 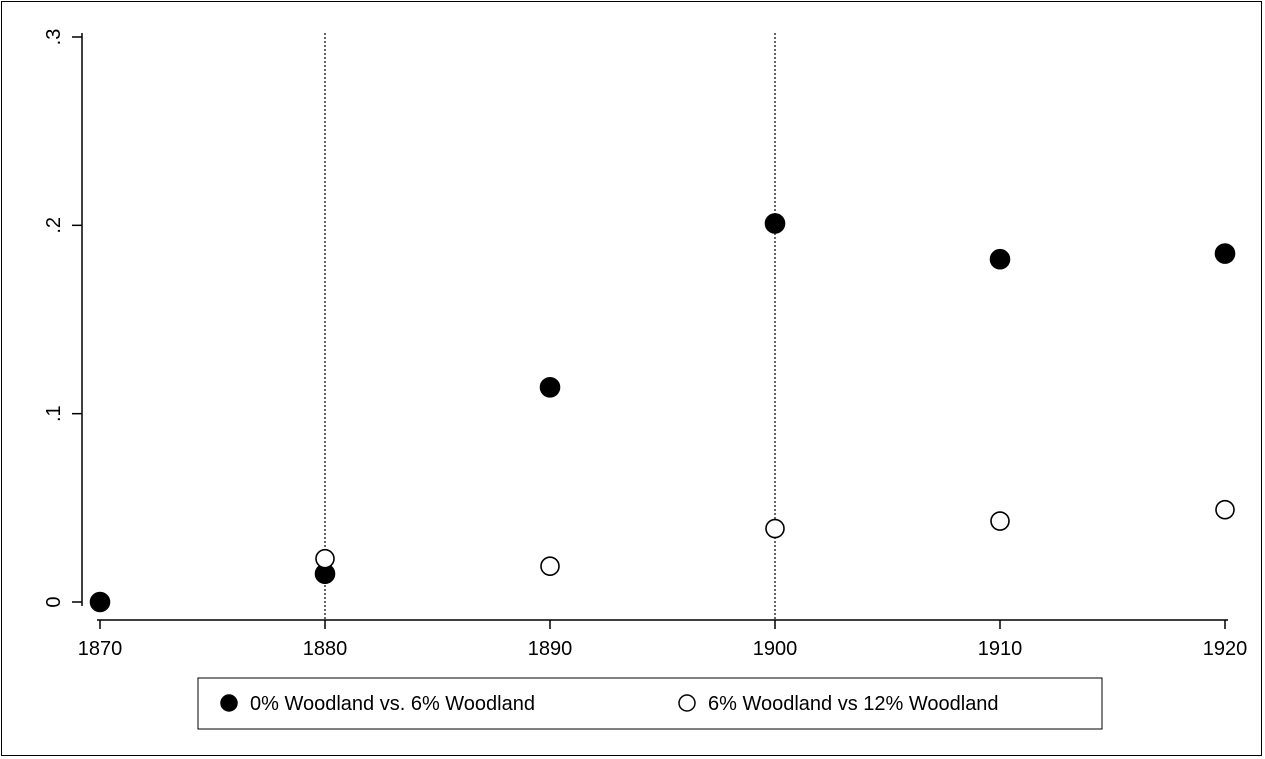 I want to click on legend-label-series-1: 6% Woodland vs 12% Woodland, so click(x=853, y=704).